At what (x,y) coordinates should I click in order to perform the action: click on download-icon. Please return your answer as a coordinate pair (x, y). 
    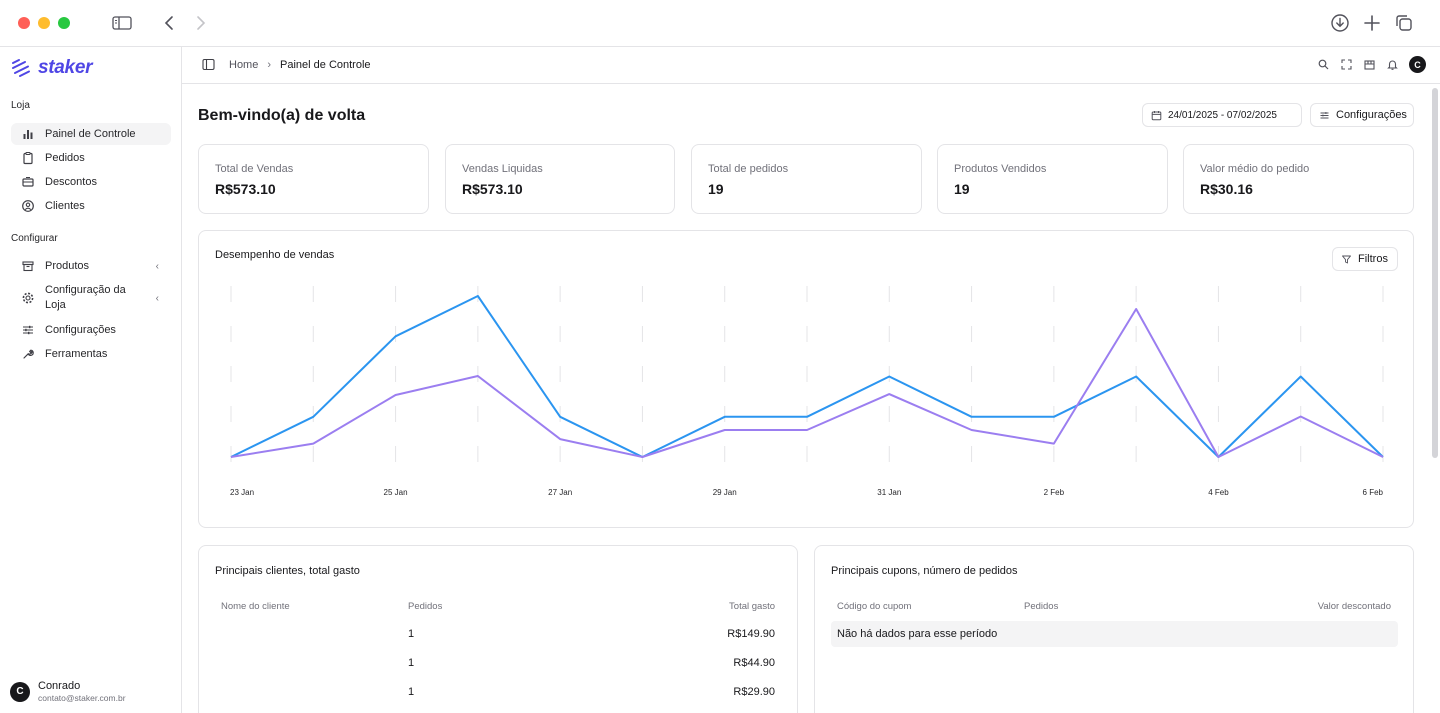
    Looking at the image, I should click on (1340, 23).